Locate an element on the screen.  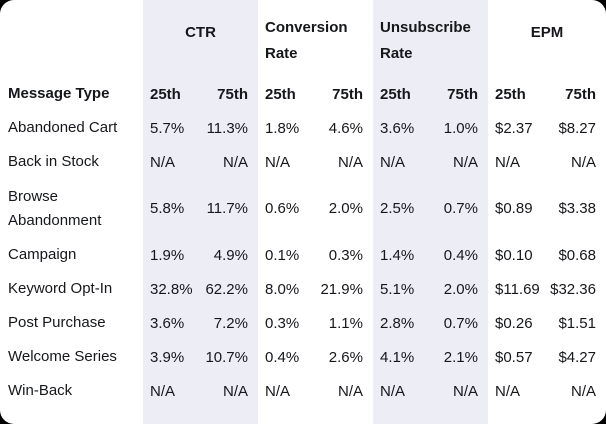
group-header-ctr: CTR is located at coordinates (200, 32).